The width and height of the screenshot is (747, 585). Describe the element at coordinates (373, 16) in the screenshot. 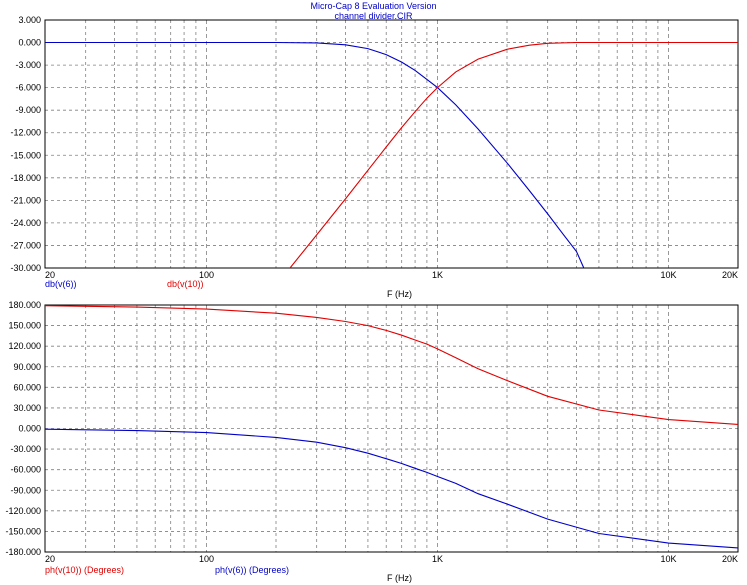

I see `file-name: channel divider.CIR` at that location.